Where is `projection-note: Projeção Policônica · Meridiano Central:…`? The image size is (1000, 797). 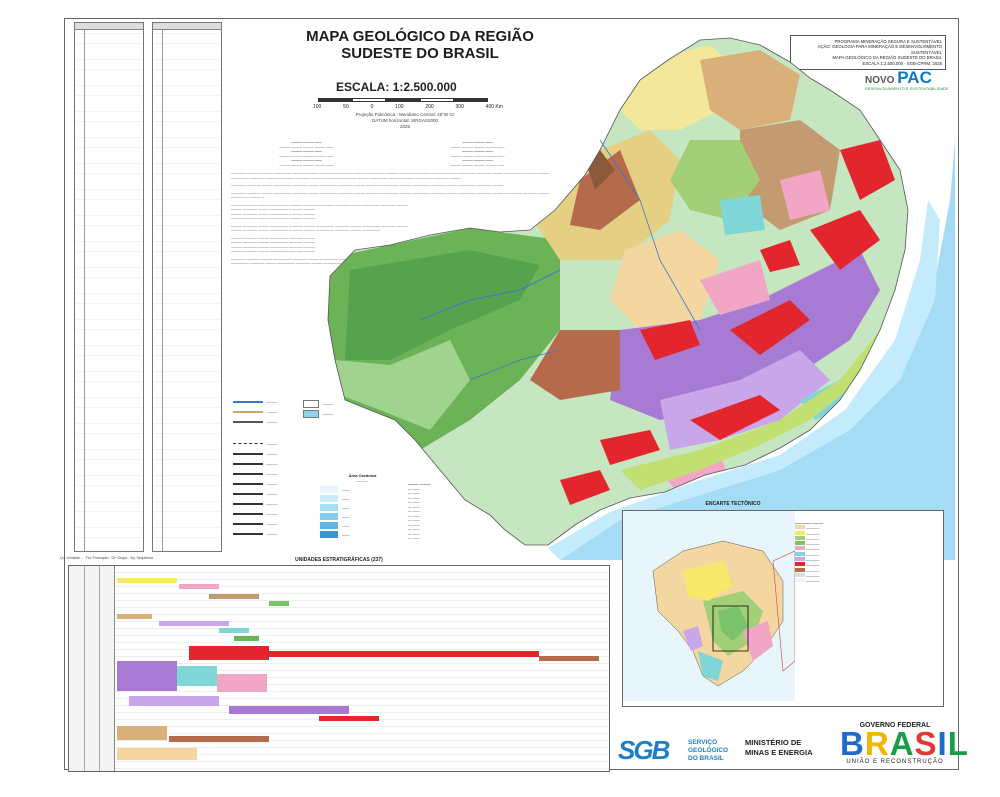
projection-note: Projeção Policônica · Meridiano Central:… is located at coordinates (405, 121).